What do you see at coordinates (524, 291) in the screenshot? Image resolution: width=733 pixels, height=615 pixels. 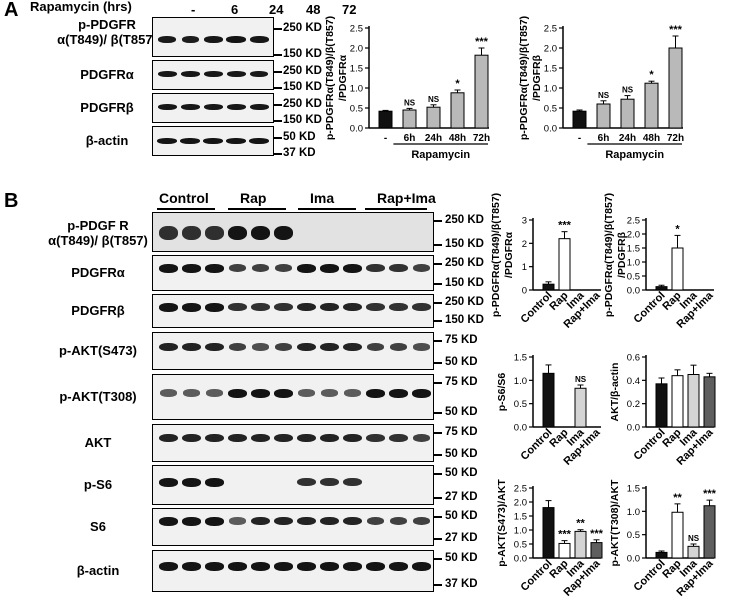 I see `y-tick-label: 0` at bounding box center [524, 291].